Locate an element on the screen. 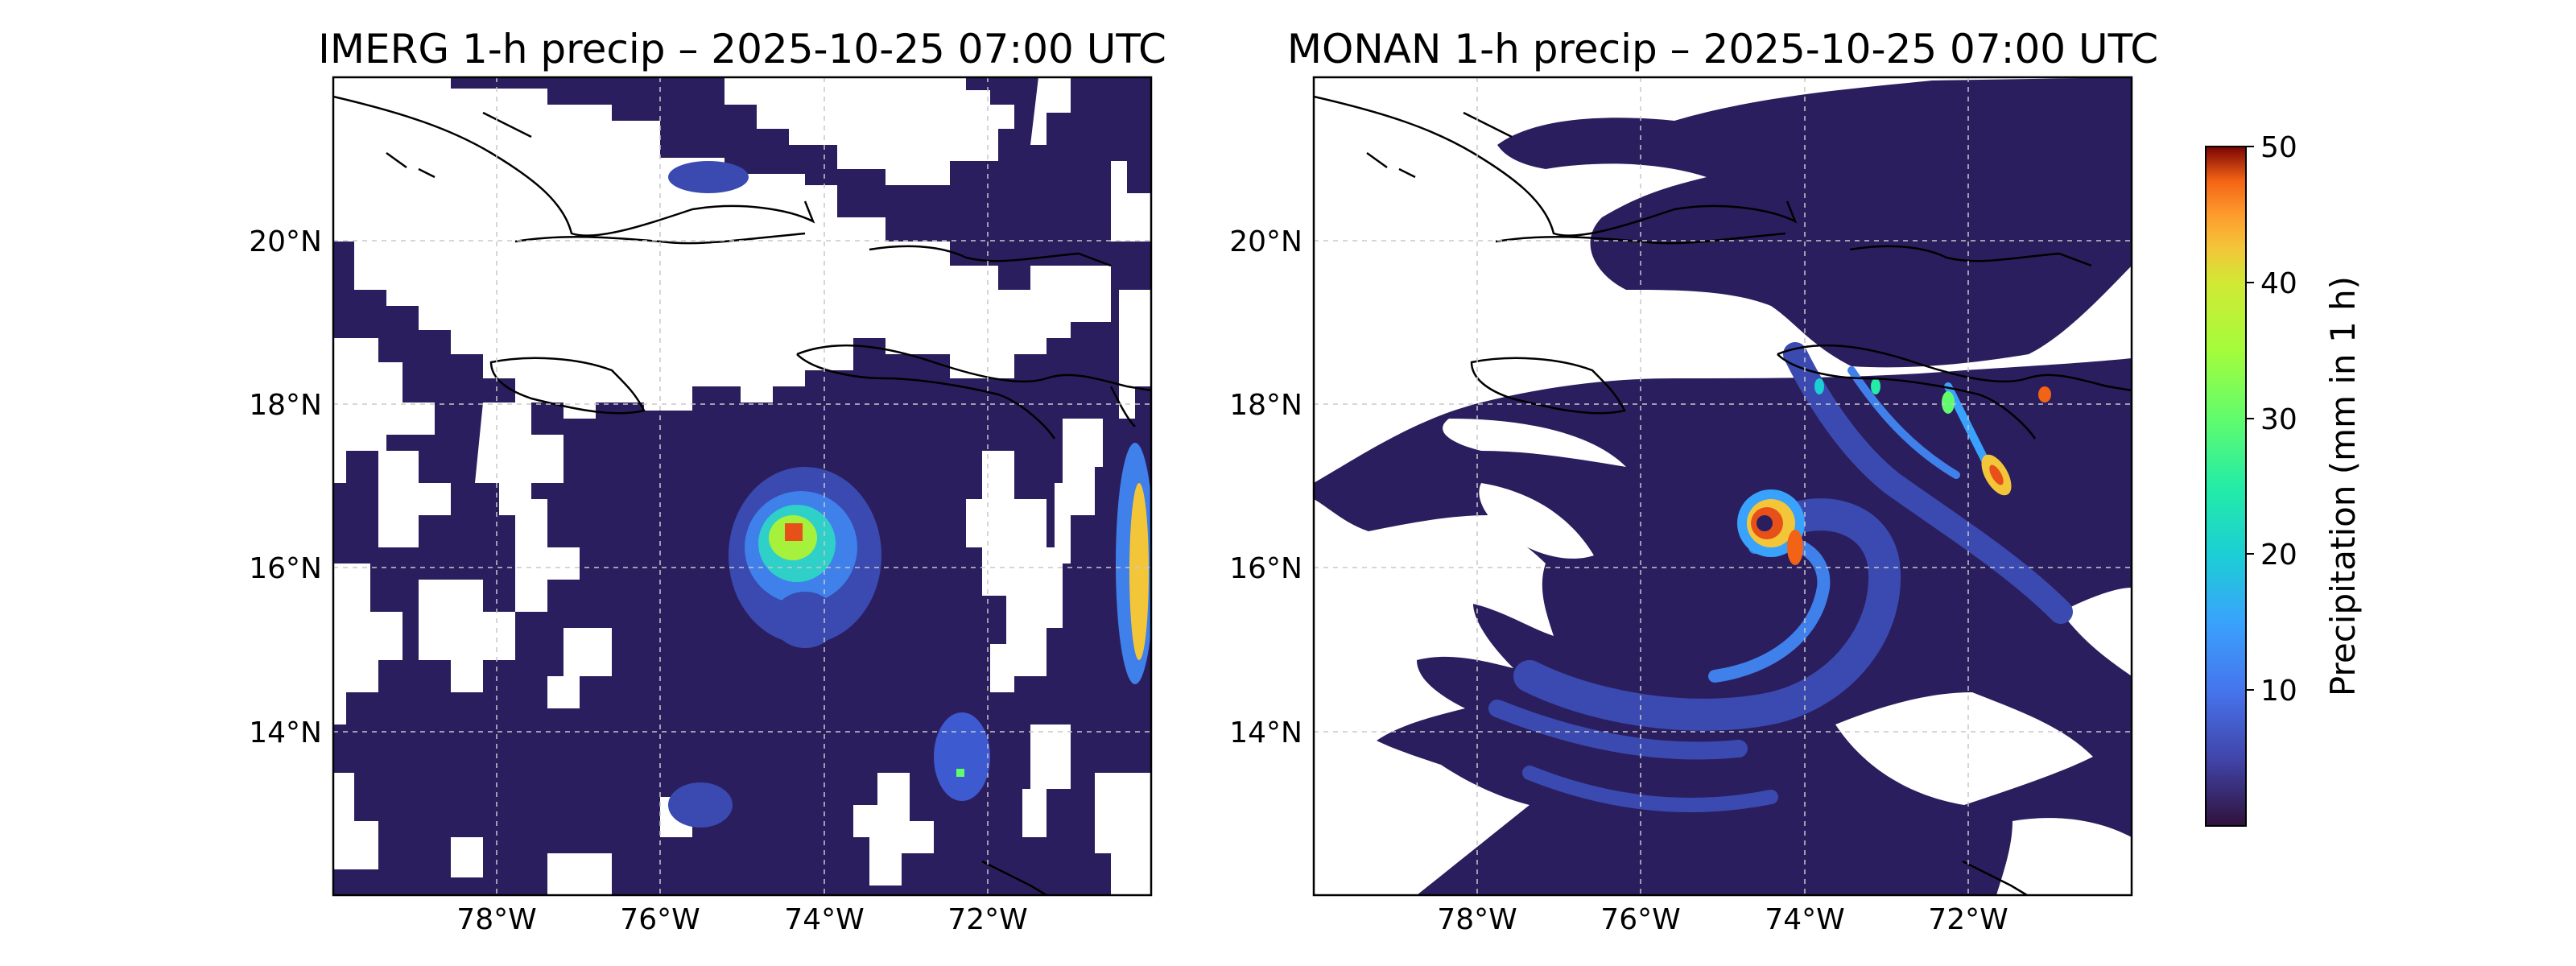 This screenshot has width=2576, height=966. imerg-x-tick-2: 74°W is located at coordinates (824, 919).